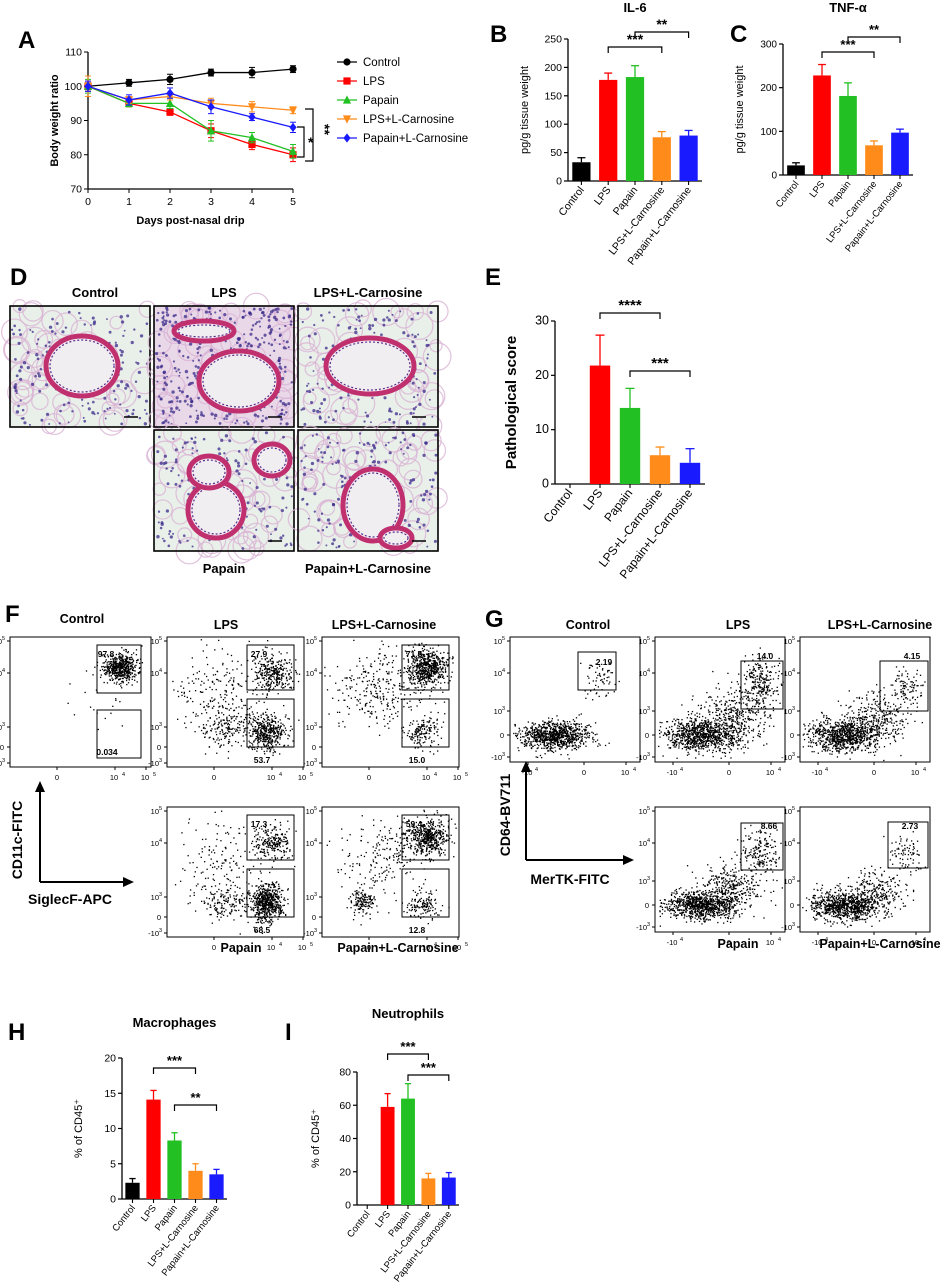  Describe the element at coordinates (630, 445) in the screenshot. I see `bar-papain` at that location.